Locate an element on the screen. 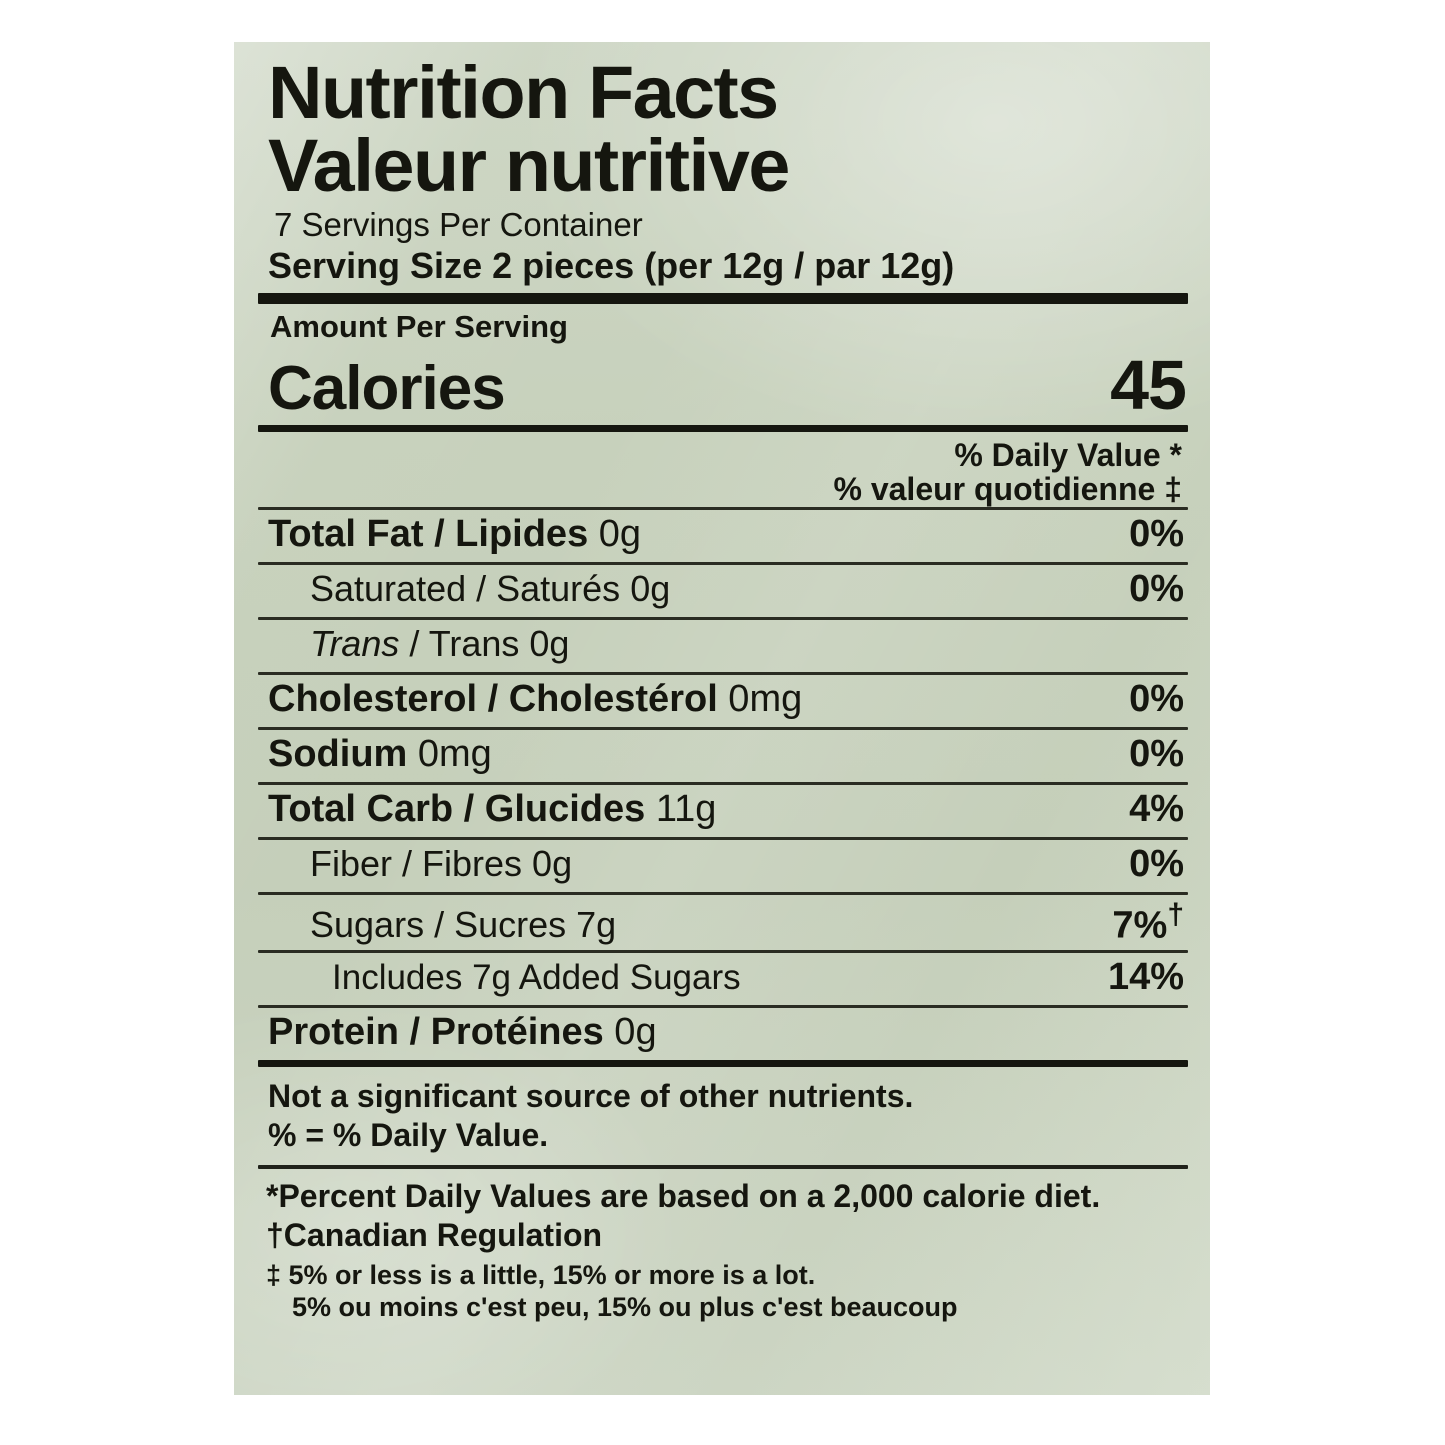  nutrient-row: Includes 7g Added Sugars 14% is located at coordinates (723, 979).